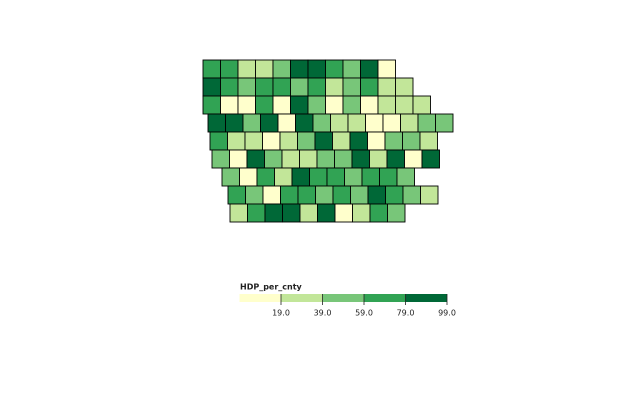 The width and height of the screenshot is (640, 400). Describe the element at coordinates (271, 287) in the screenshot. I see `legend-title: HDP_per_cnty` at that location.